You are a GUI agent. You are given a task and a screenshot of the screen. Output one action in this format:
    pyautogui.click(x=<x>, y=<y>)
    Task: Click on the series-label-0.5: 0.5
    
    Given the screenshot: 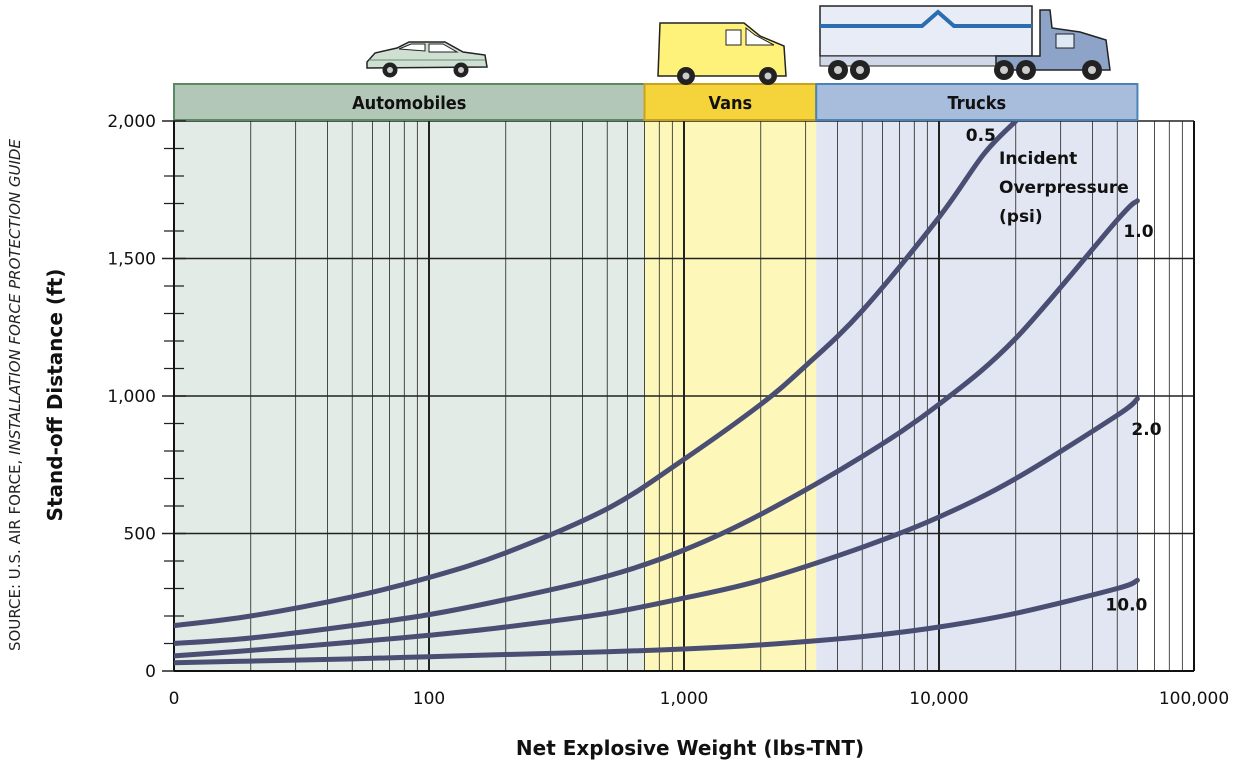 What is the action you would take?
    pyautogui.click(x=981, y=136)
    